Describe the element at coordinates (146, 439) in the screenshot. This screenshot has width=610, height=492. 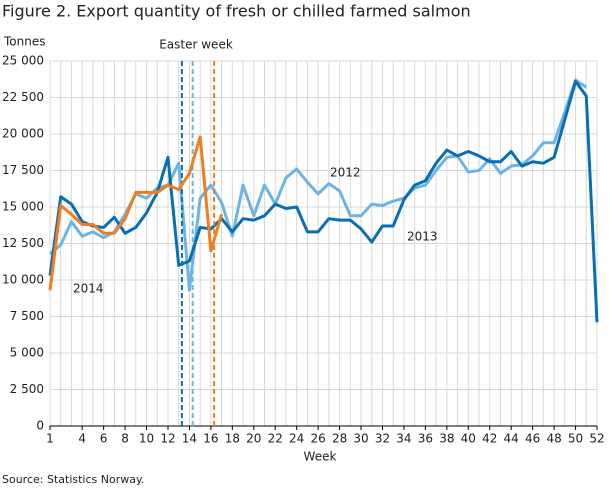
I see `x-tick-label: 10` at that location.